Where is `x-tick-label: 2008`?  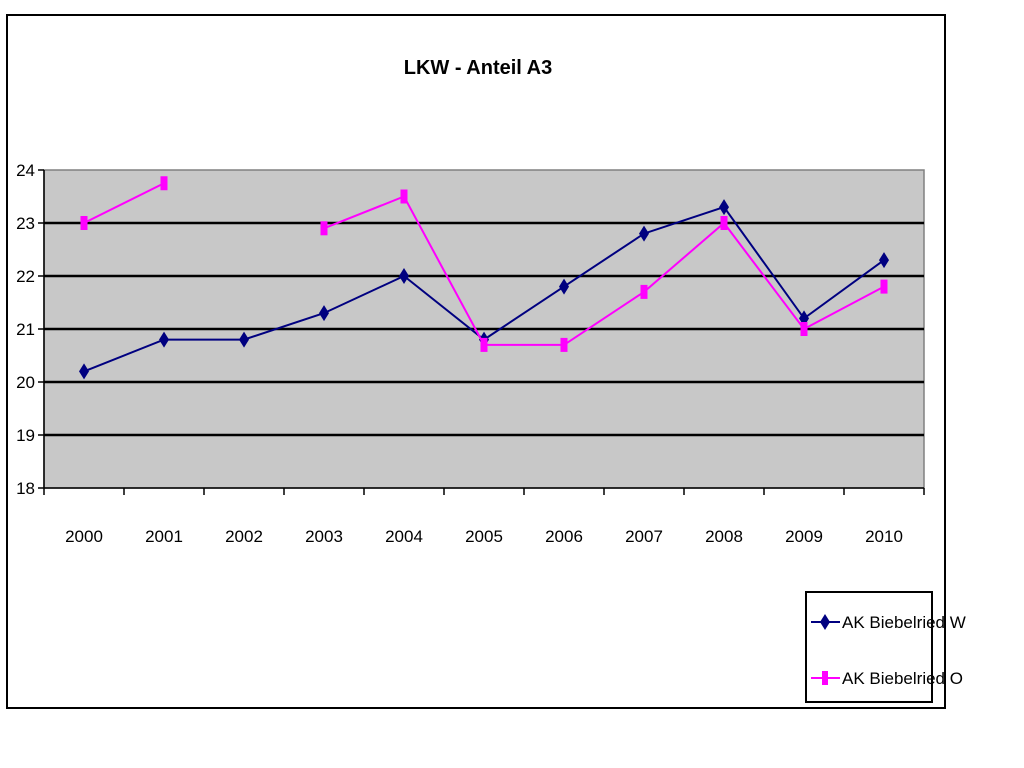 x-tick-label: 2008 is located at coordinates (724, 536).